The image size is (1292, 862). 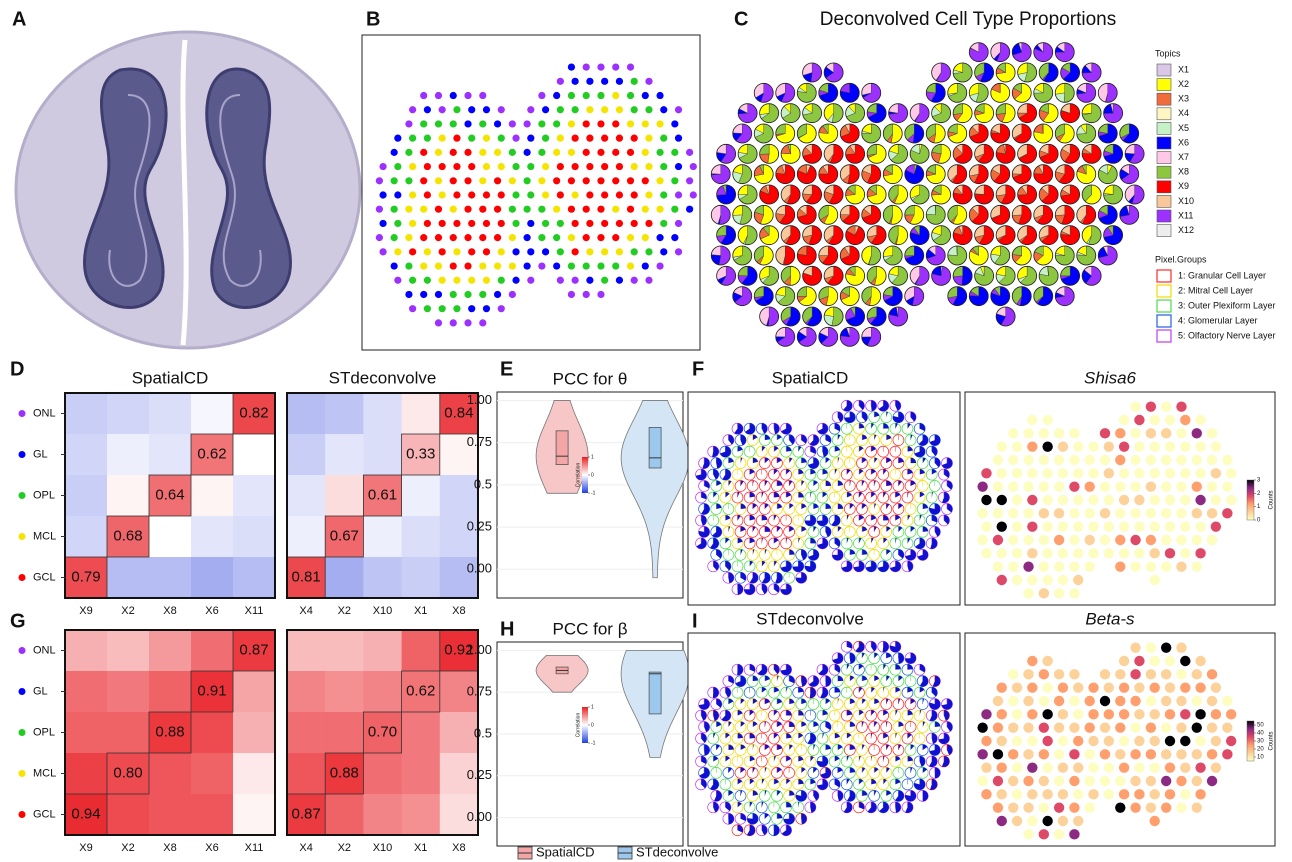 What do you see at coordinates (1183, 186) in the screenshot?
I see `legend-label: X9` at bounding box center [1183, 186].